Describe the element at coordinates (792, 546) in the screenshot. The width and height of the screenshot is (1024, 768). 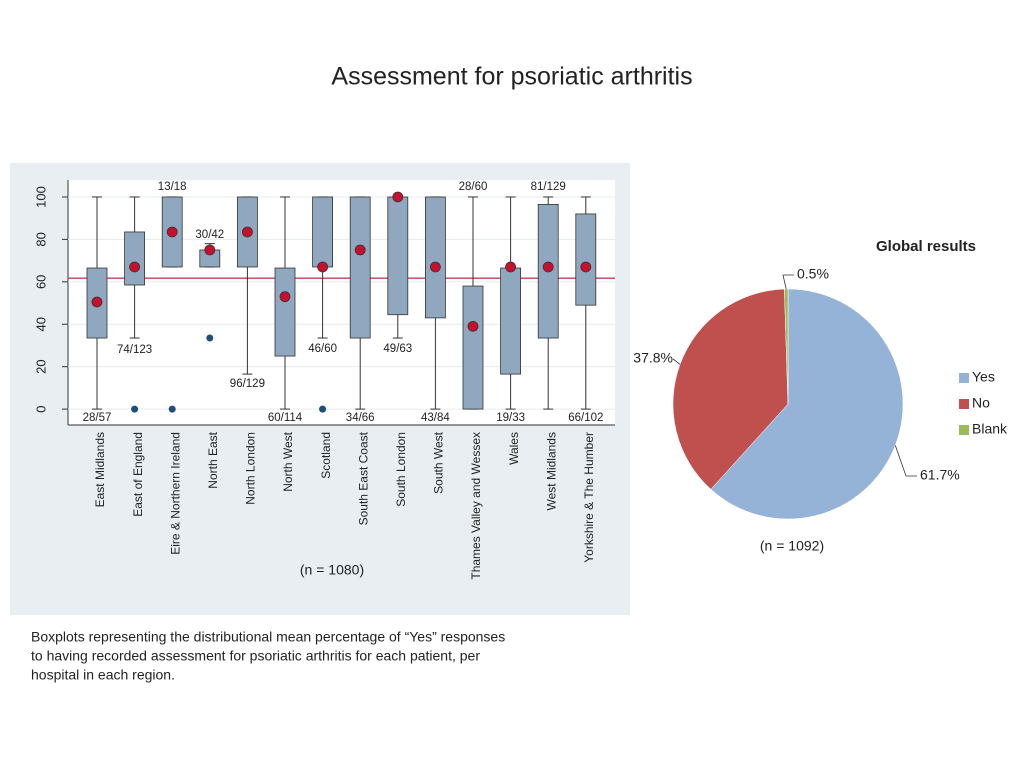
I see `pie-note: (n = 1092)` at that location.